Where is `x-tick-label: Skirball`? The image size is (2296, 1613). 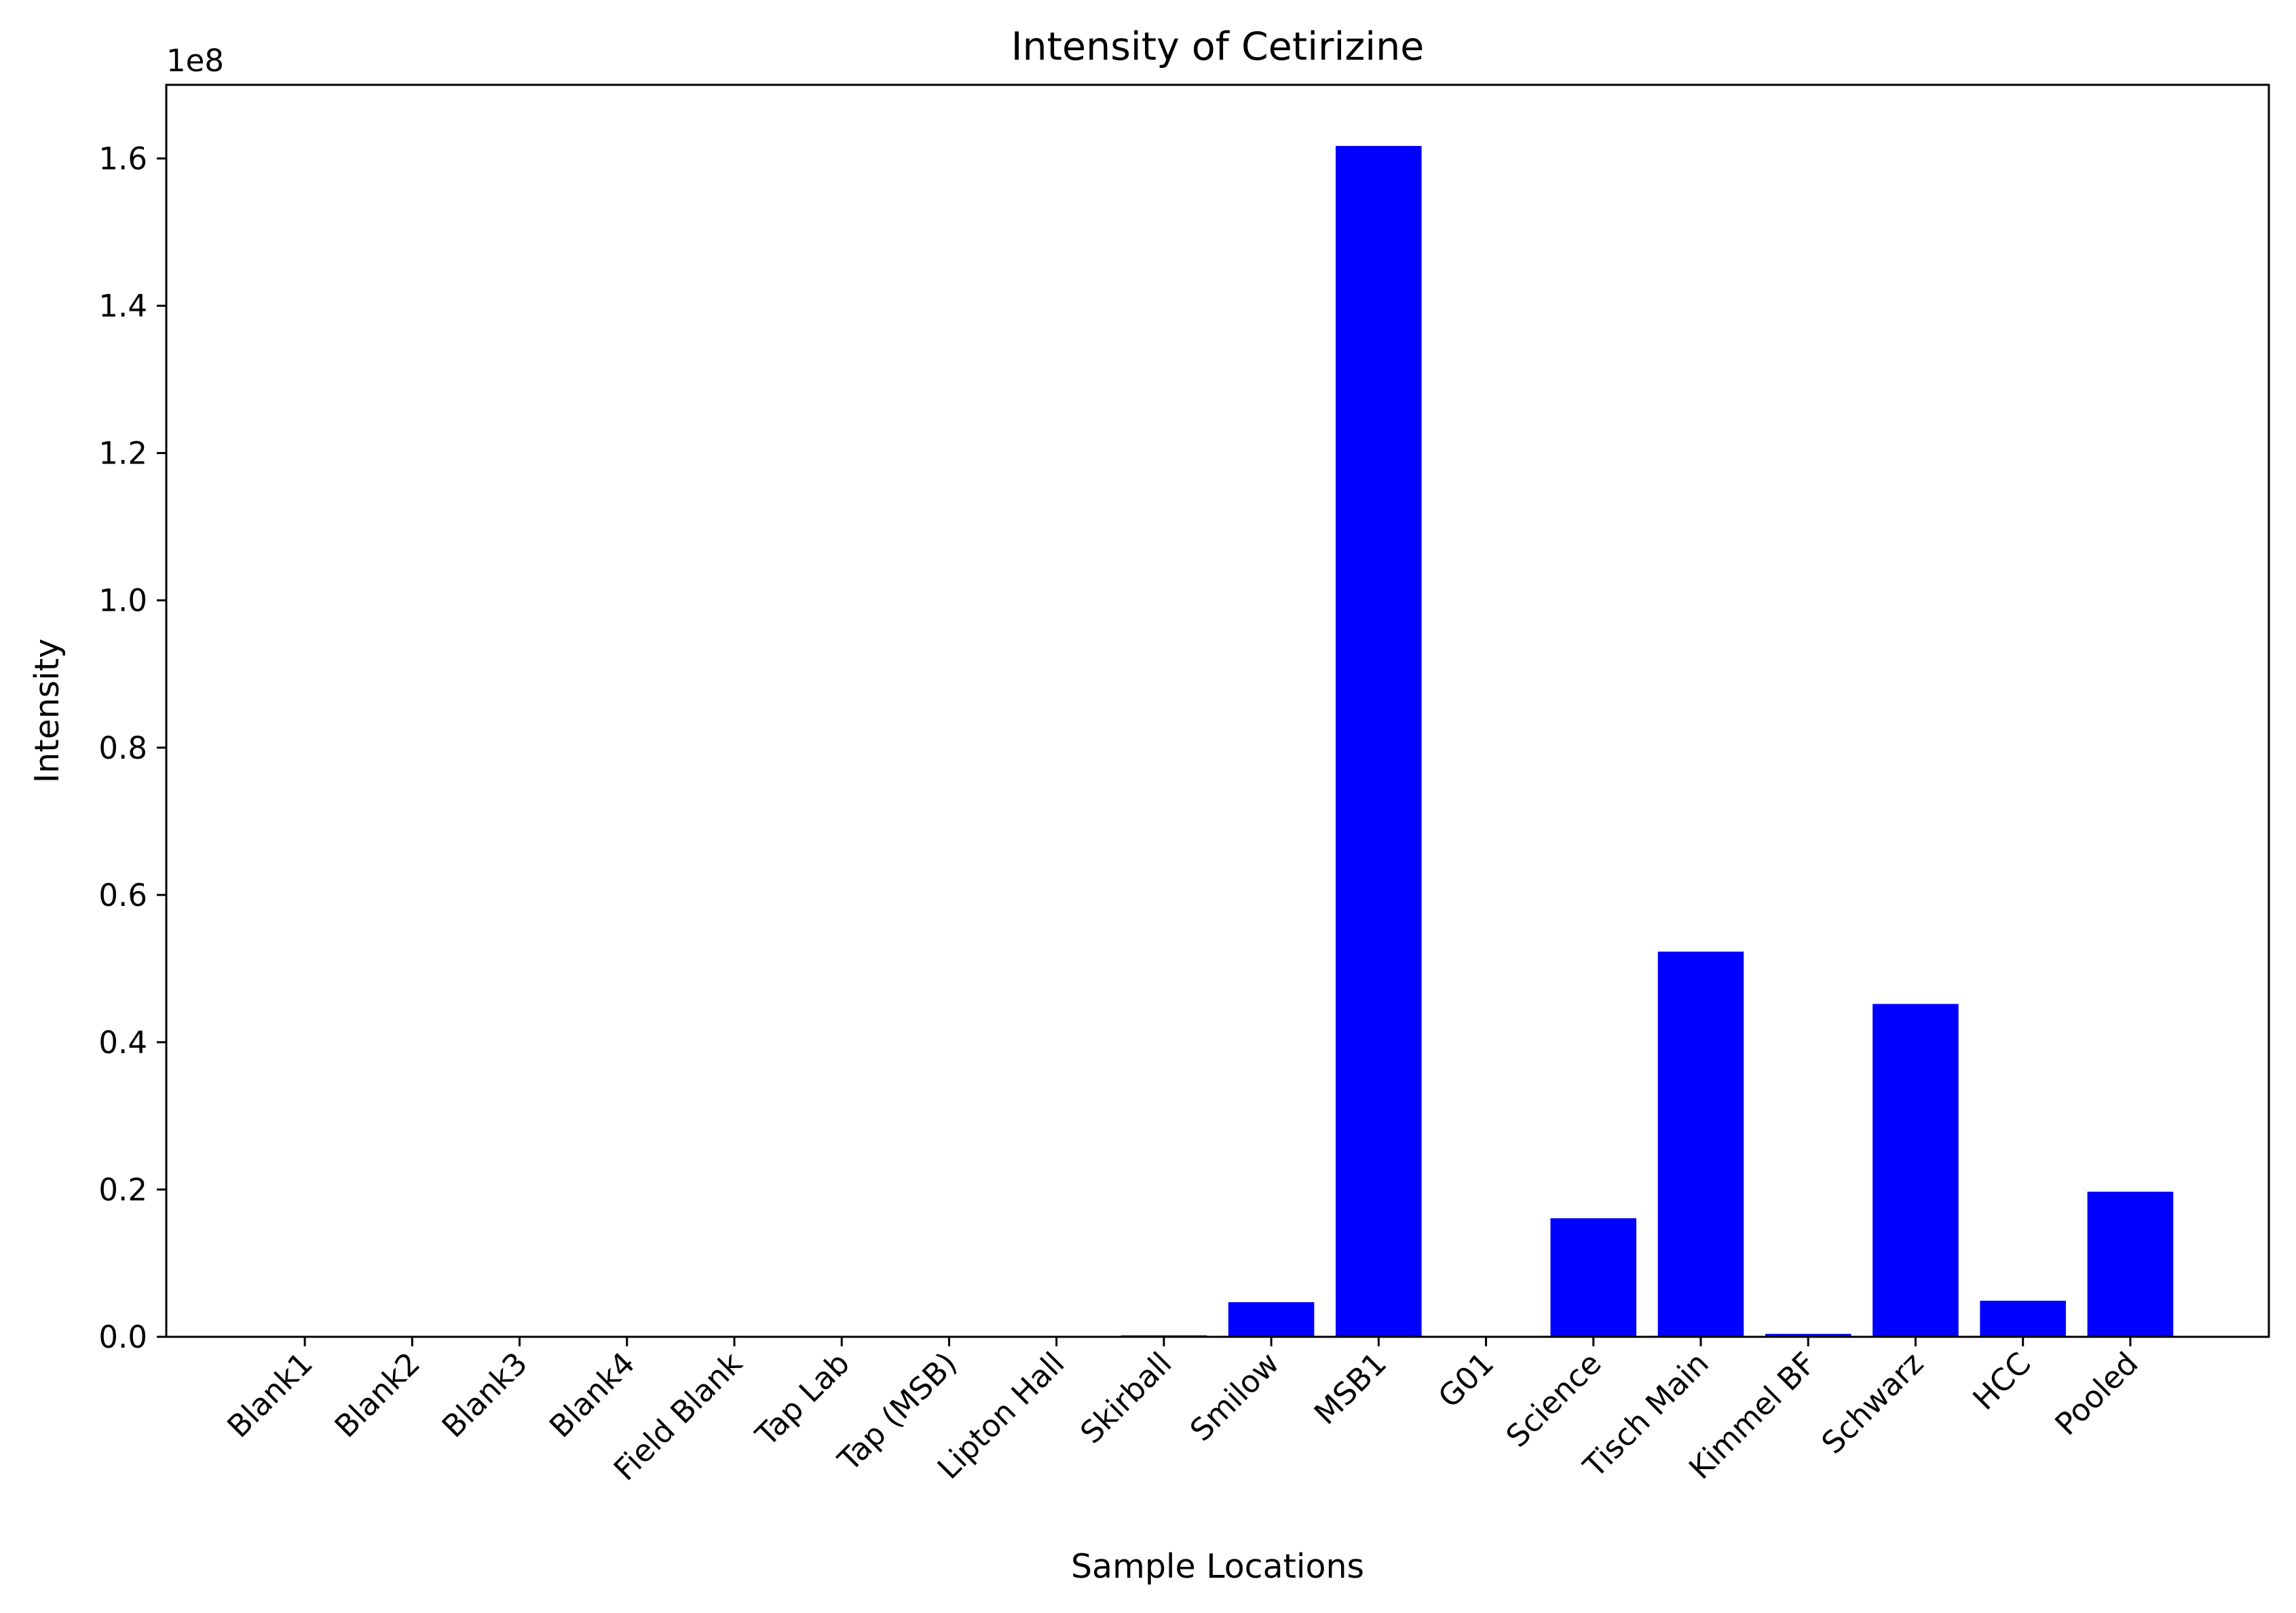
x-tick-label: Skirball is located at coordinates (1125, 1397).